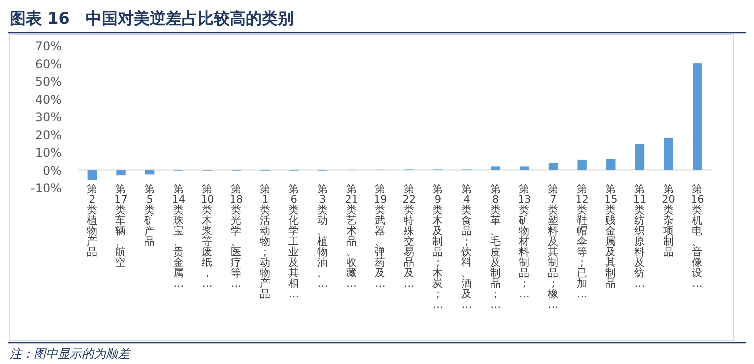 Image resolution: width=754 pixels, height=364 pixels. I want to click on y-tick-label: 10%, so click(48, 153).